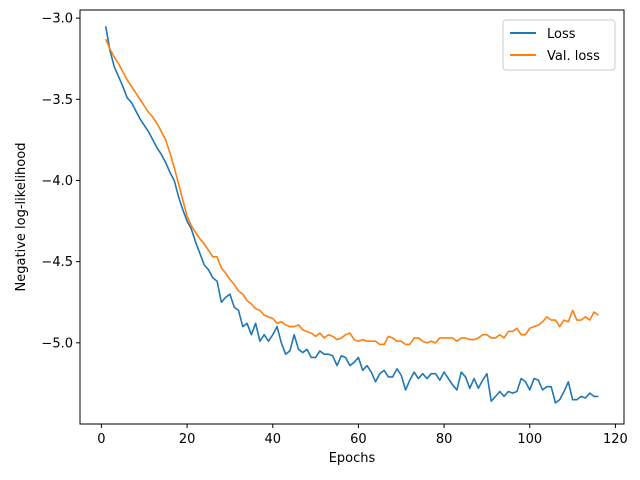 This screenshot has width=640, height=480. I want to click on y-tick-label: −4.0, so click(57, 181).